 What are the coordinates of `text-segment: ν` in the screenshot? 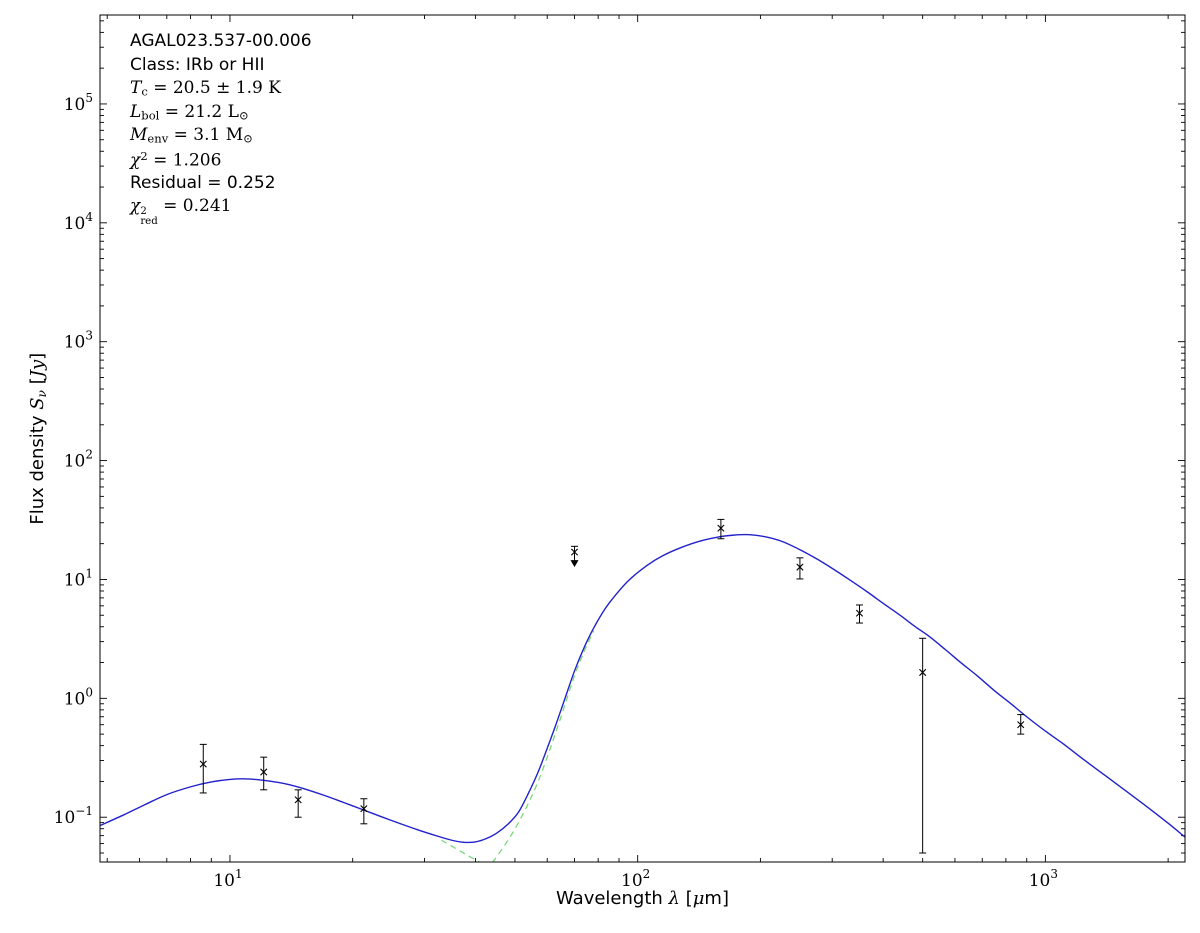 It's located at (41, 394).